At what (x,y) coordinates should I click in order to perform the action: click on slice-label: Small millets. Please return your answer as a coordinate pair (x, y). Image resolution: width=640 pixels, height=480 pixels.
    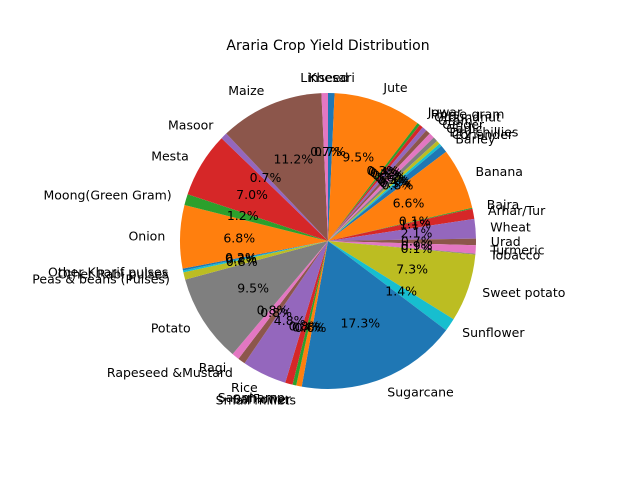
    Looking at the image, I should click on (256, 400).